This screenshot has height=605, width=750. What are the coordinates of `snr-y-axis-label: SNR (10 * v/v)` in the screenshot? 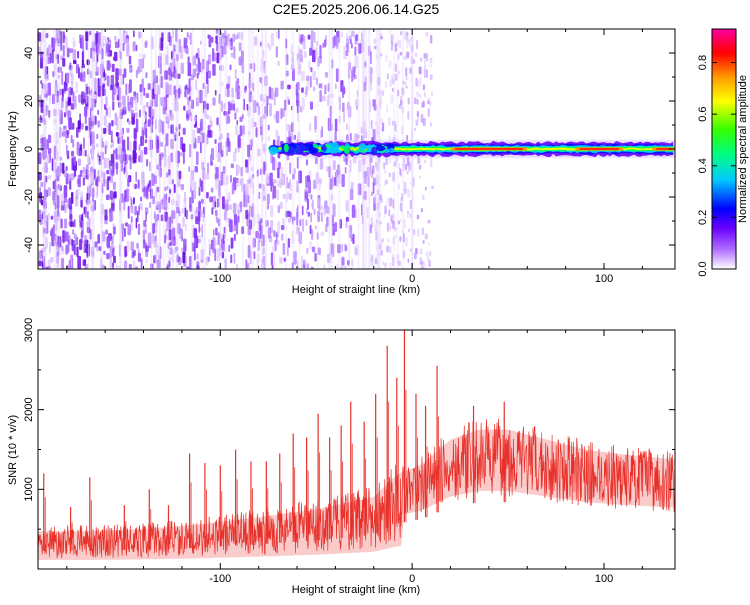 It's located at (13, 450).